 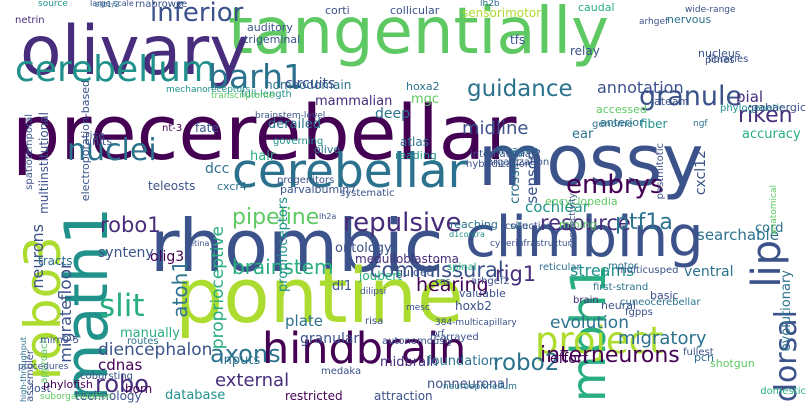 What do you see at coordinates (217, 169) in the screenshot?
I see `cloud-word: dcc` at bounding box center [217, 169].